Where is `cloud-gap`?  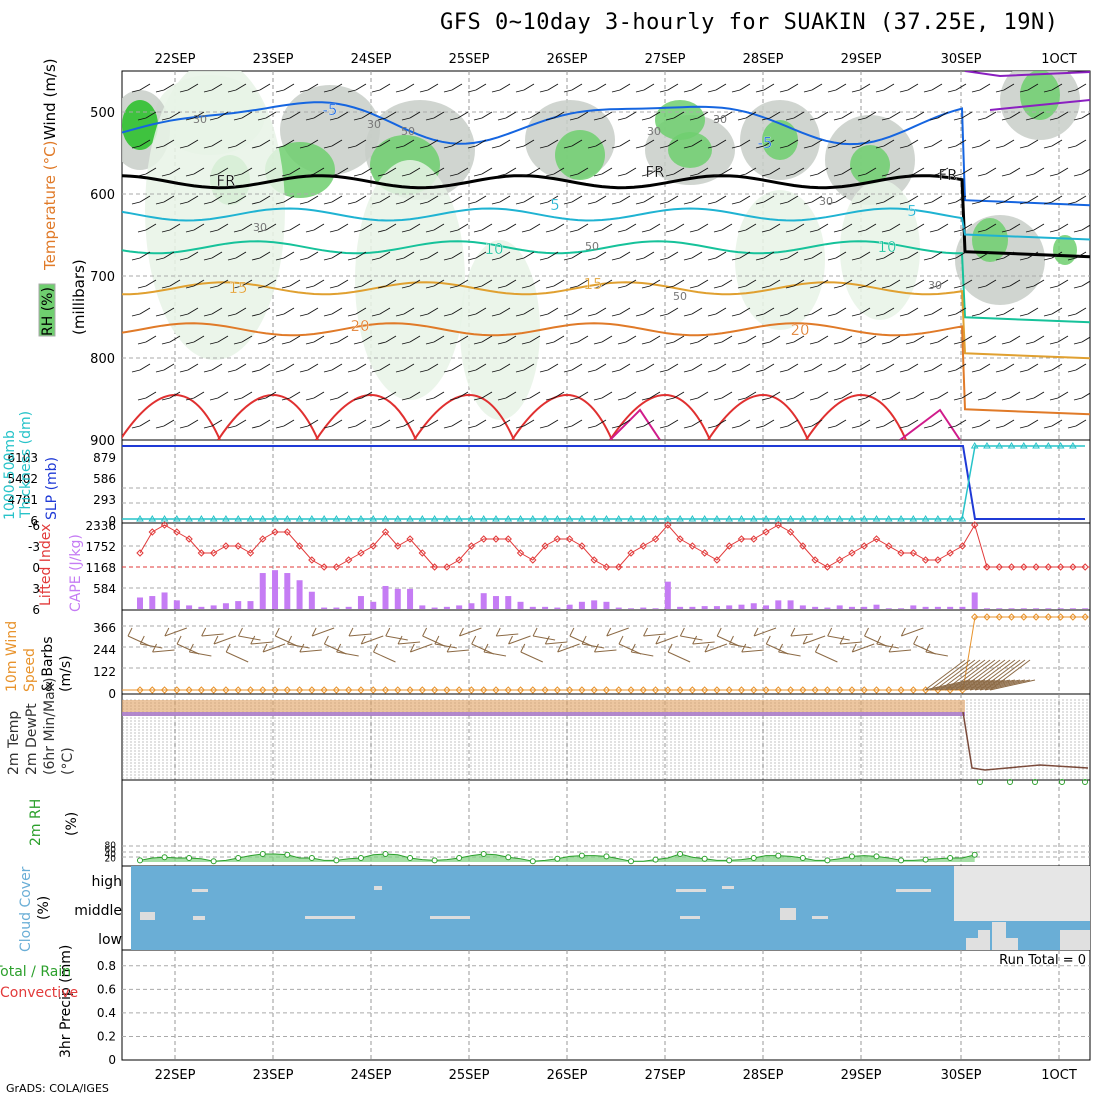 cloud-gap is located at coordinates (913, 890).